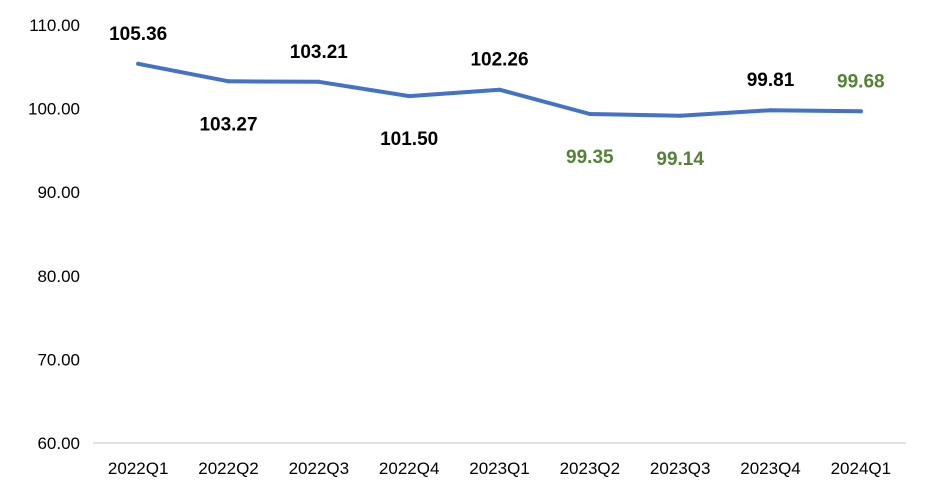 The width and height of the screenshot is (927, 502). I want to click on data-label: 105.36, so click(138, 34).